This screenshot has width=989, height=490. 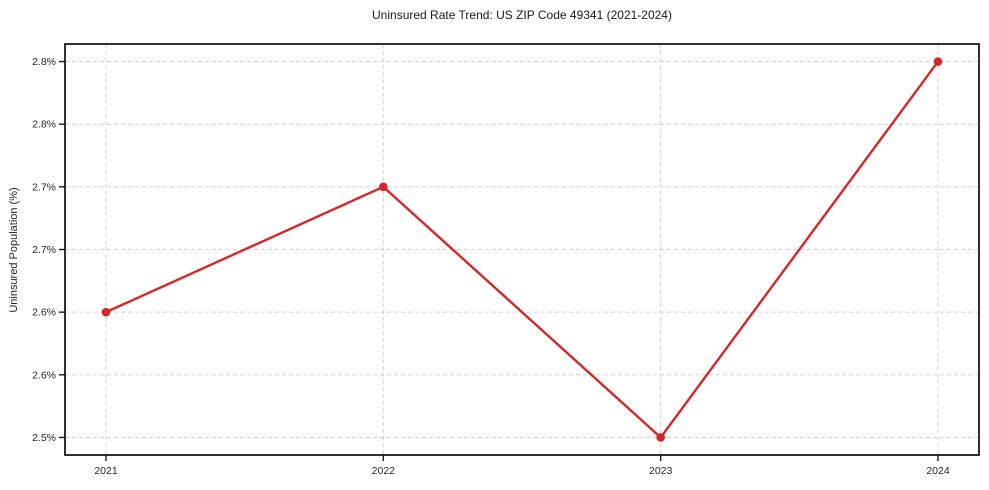 What do you see at coordinates (44, 438) in the screenshot?
I see `y-tick-label: 2.5%` at bounding box center [44, 438].